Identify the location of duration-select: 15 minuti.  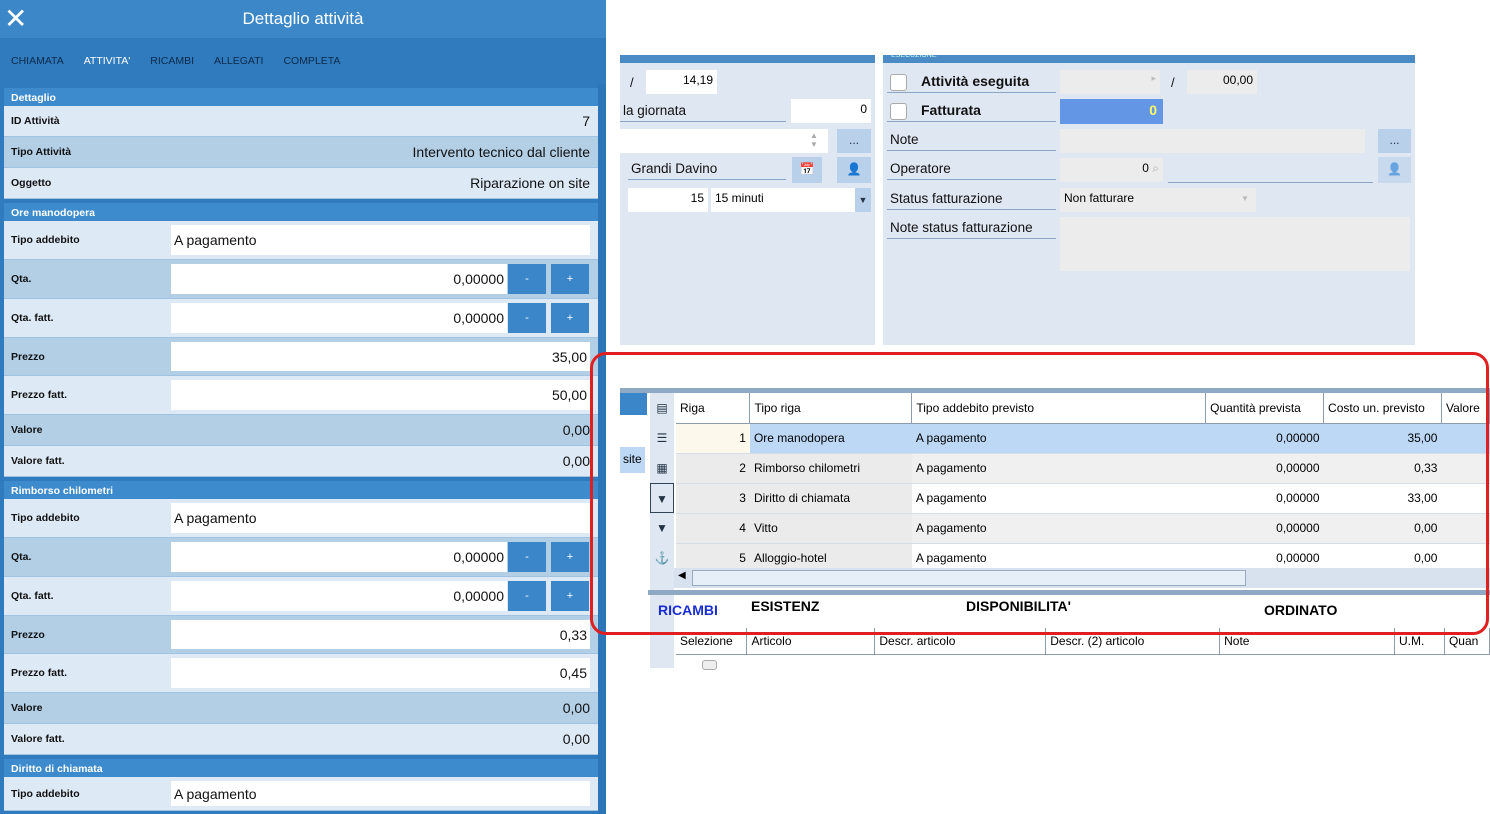
(783, 200).